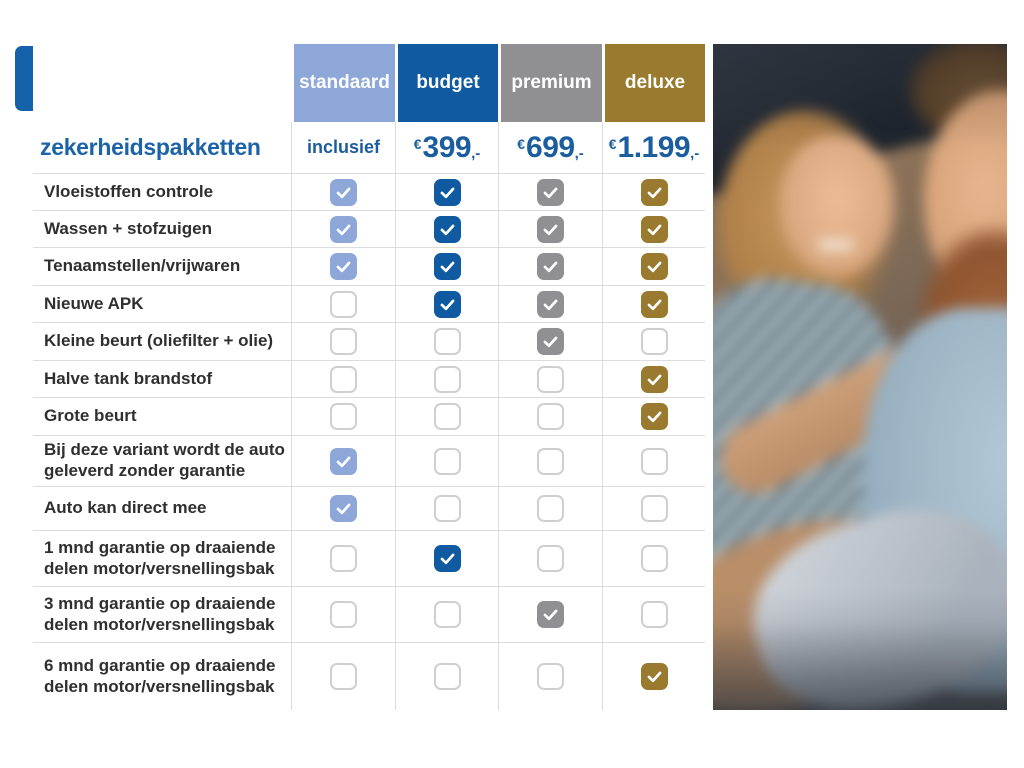  What do you see at coordinates (653, 83) in the screenshot?
I see `column-header-deluxe: deluxe` at bounding box center [653, 83].